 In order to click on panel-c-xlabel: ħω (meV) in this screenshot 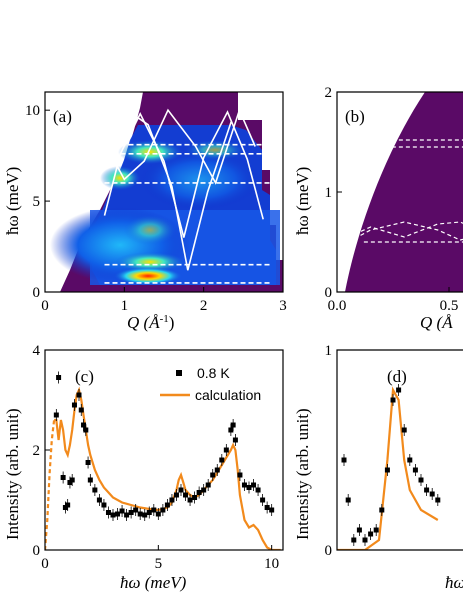, I will do `click(153, 582)`.